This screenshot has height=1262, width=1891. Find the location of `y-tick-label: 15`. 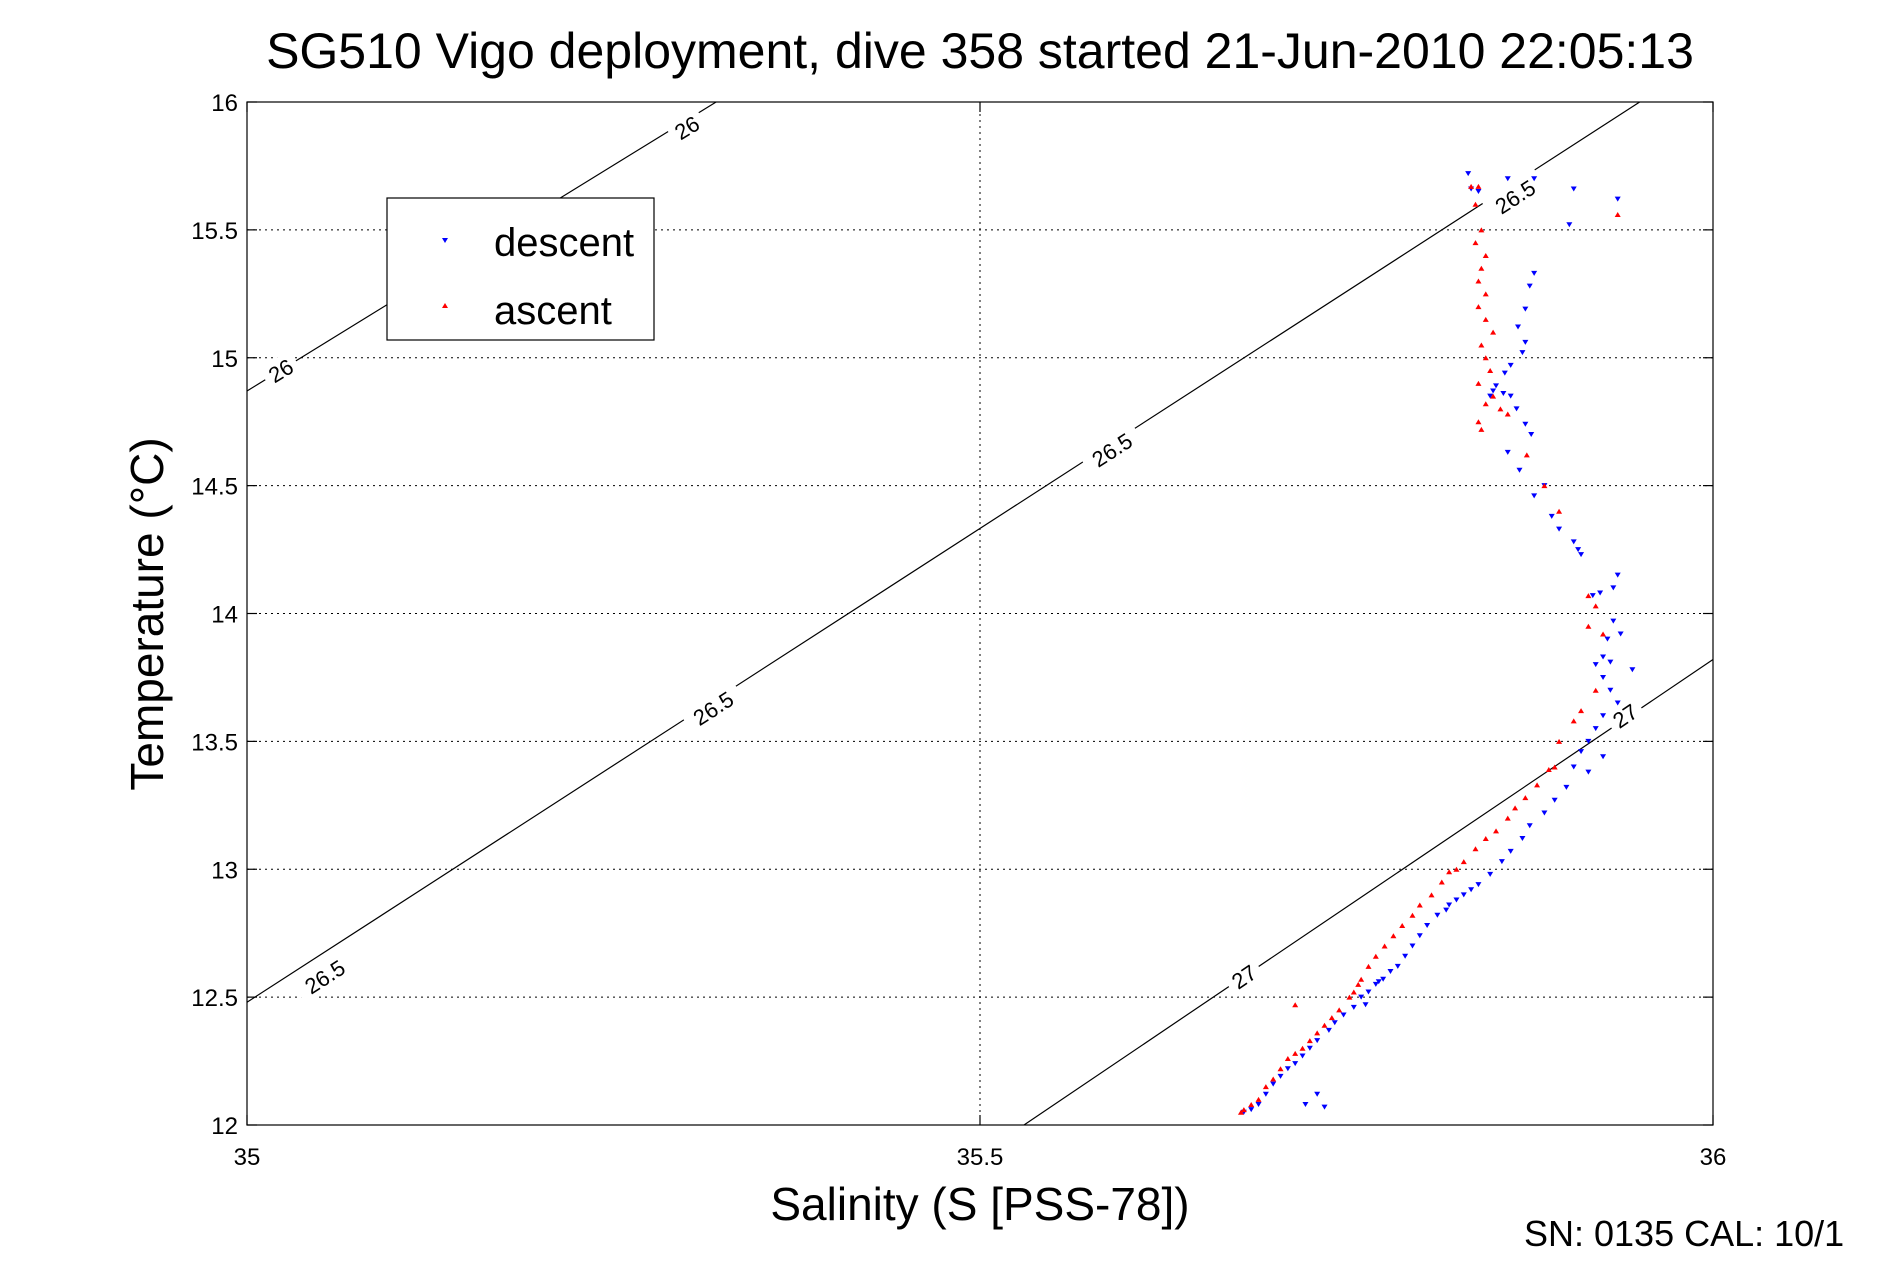

y-tick-label: 15 is located at coordinates (224, 359).